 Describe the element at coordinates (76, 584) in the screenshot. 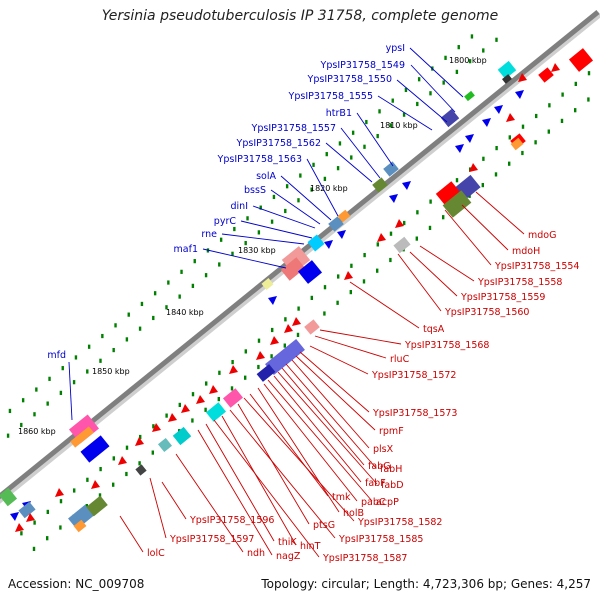

I see `accession-text: Accession: NC_009708` at that location.